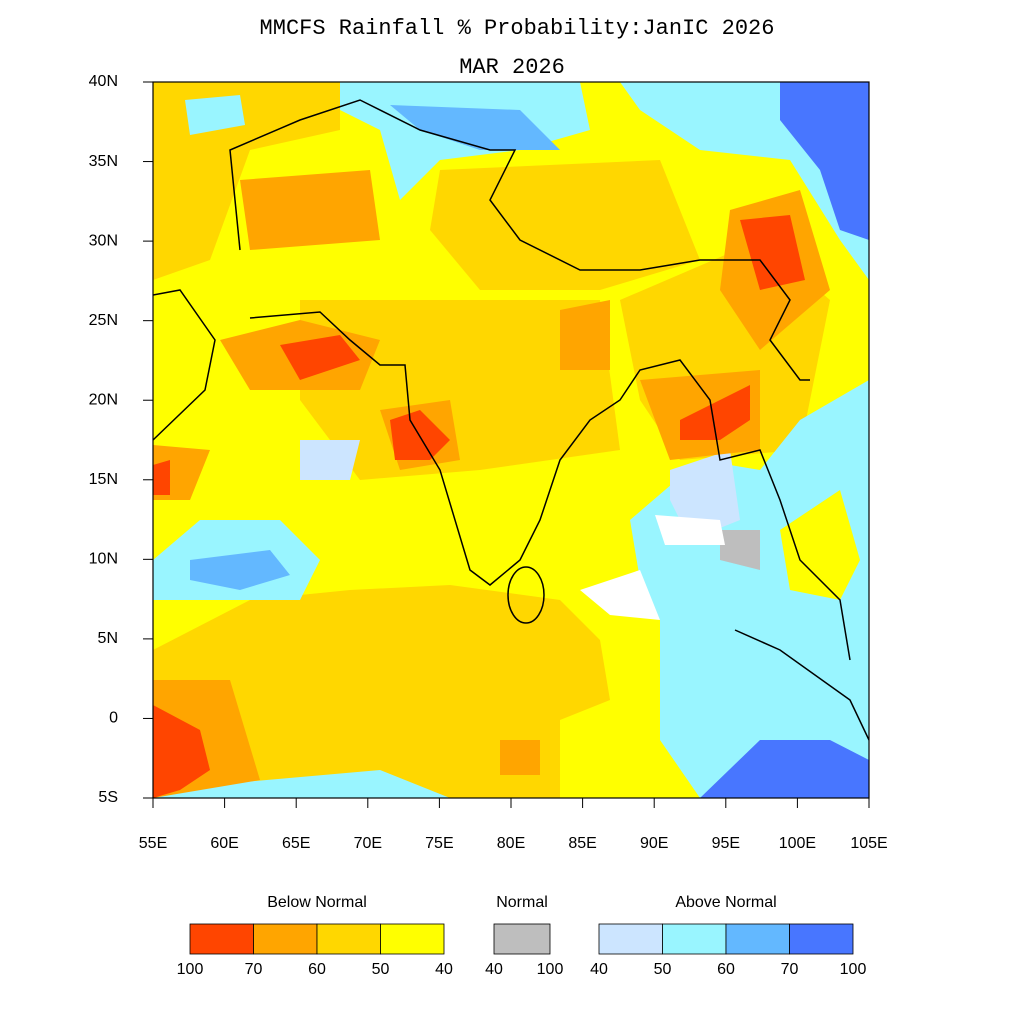 The image size is (1024, 1024). I want to click on x-tick-label: 85E, so click(582, 843).